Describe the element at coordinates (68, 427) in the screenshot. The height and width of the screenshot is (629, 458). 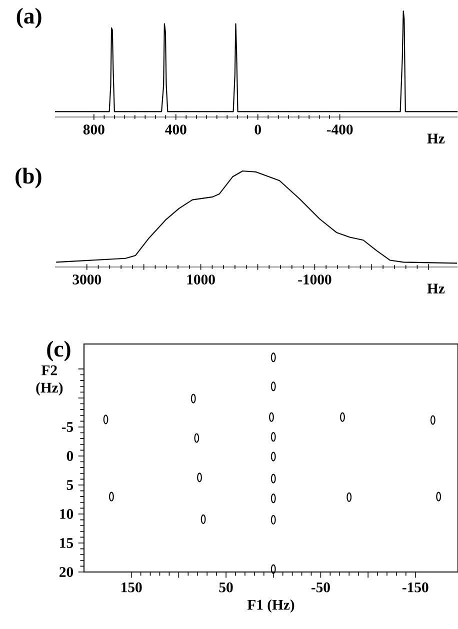
I see `y-tick-label: -5` at that location.